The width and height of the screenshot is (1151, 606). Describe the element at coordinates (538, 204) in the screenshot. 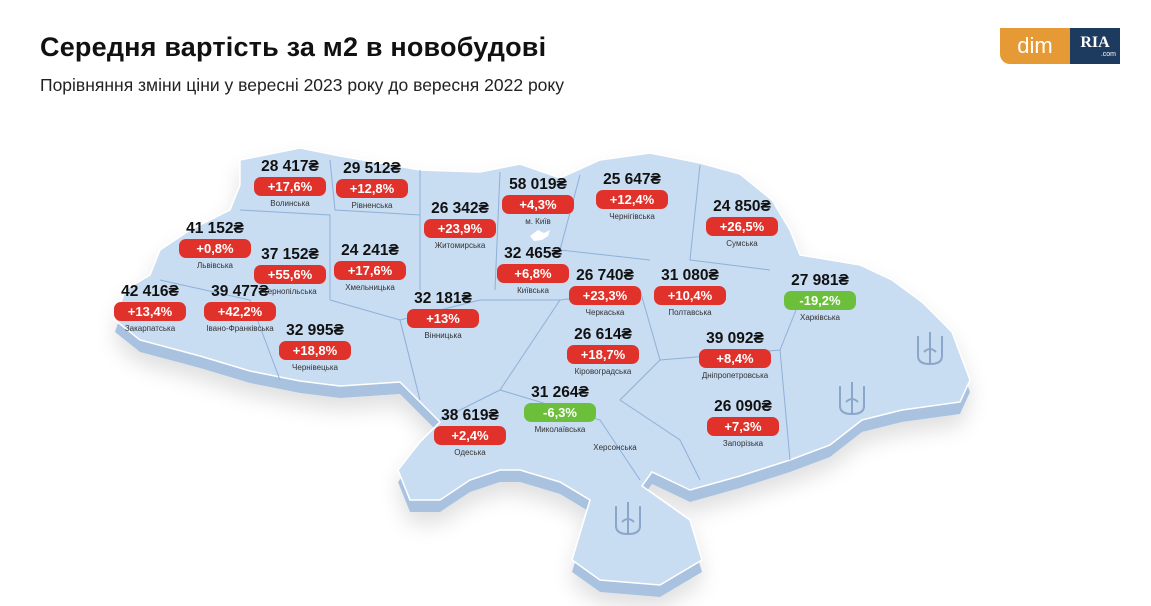

I see `region-change-badge: +4,3%` at that location.